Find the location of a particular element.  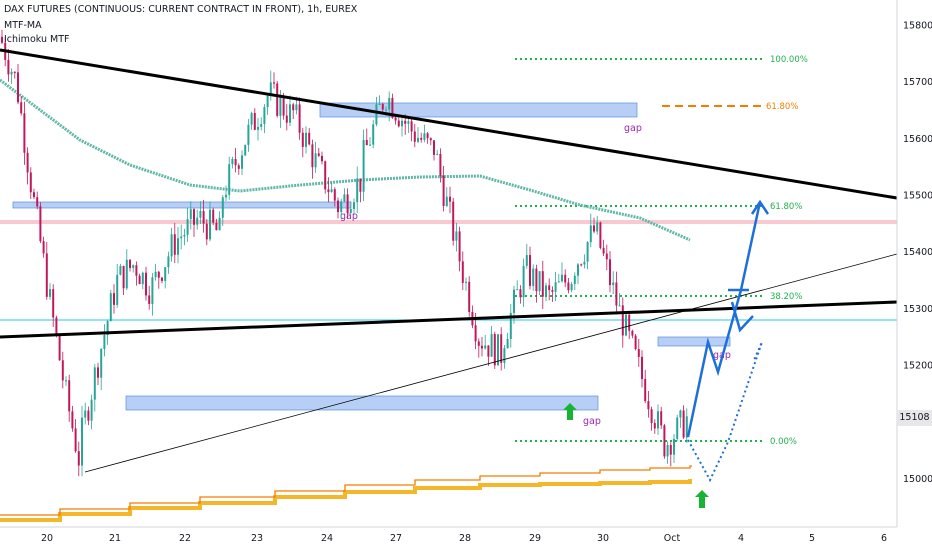

fib-618-label: 61.80% is located at coordinates (786, 207).